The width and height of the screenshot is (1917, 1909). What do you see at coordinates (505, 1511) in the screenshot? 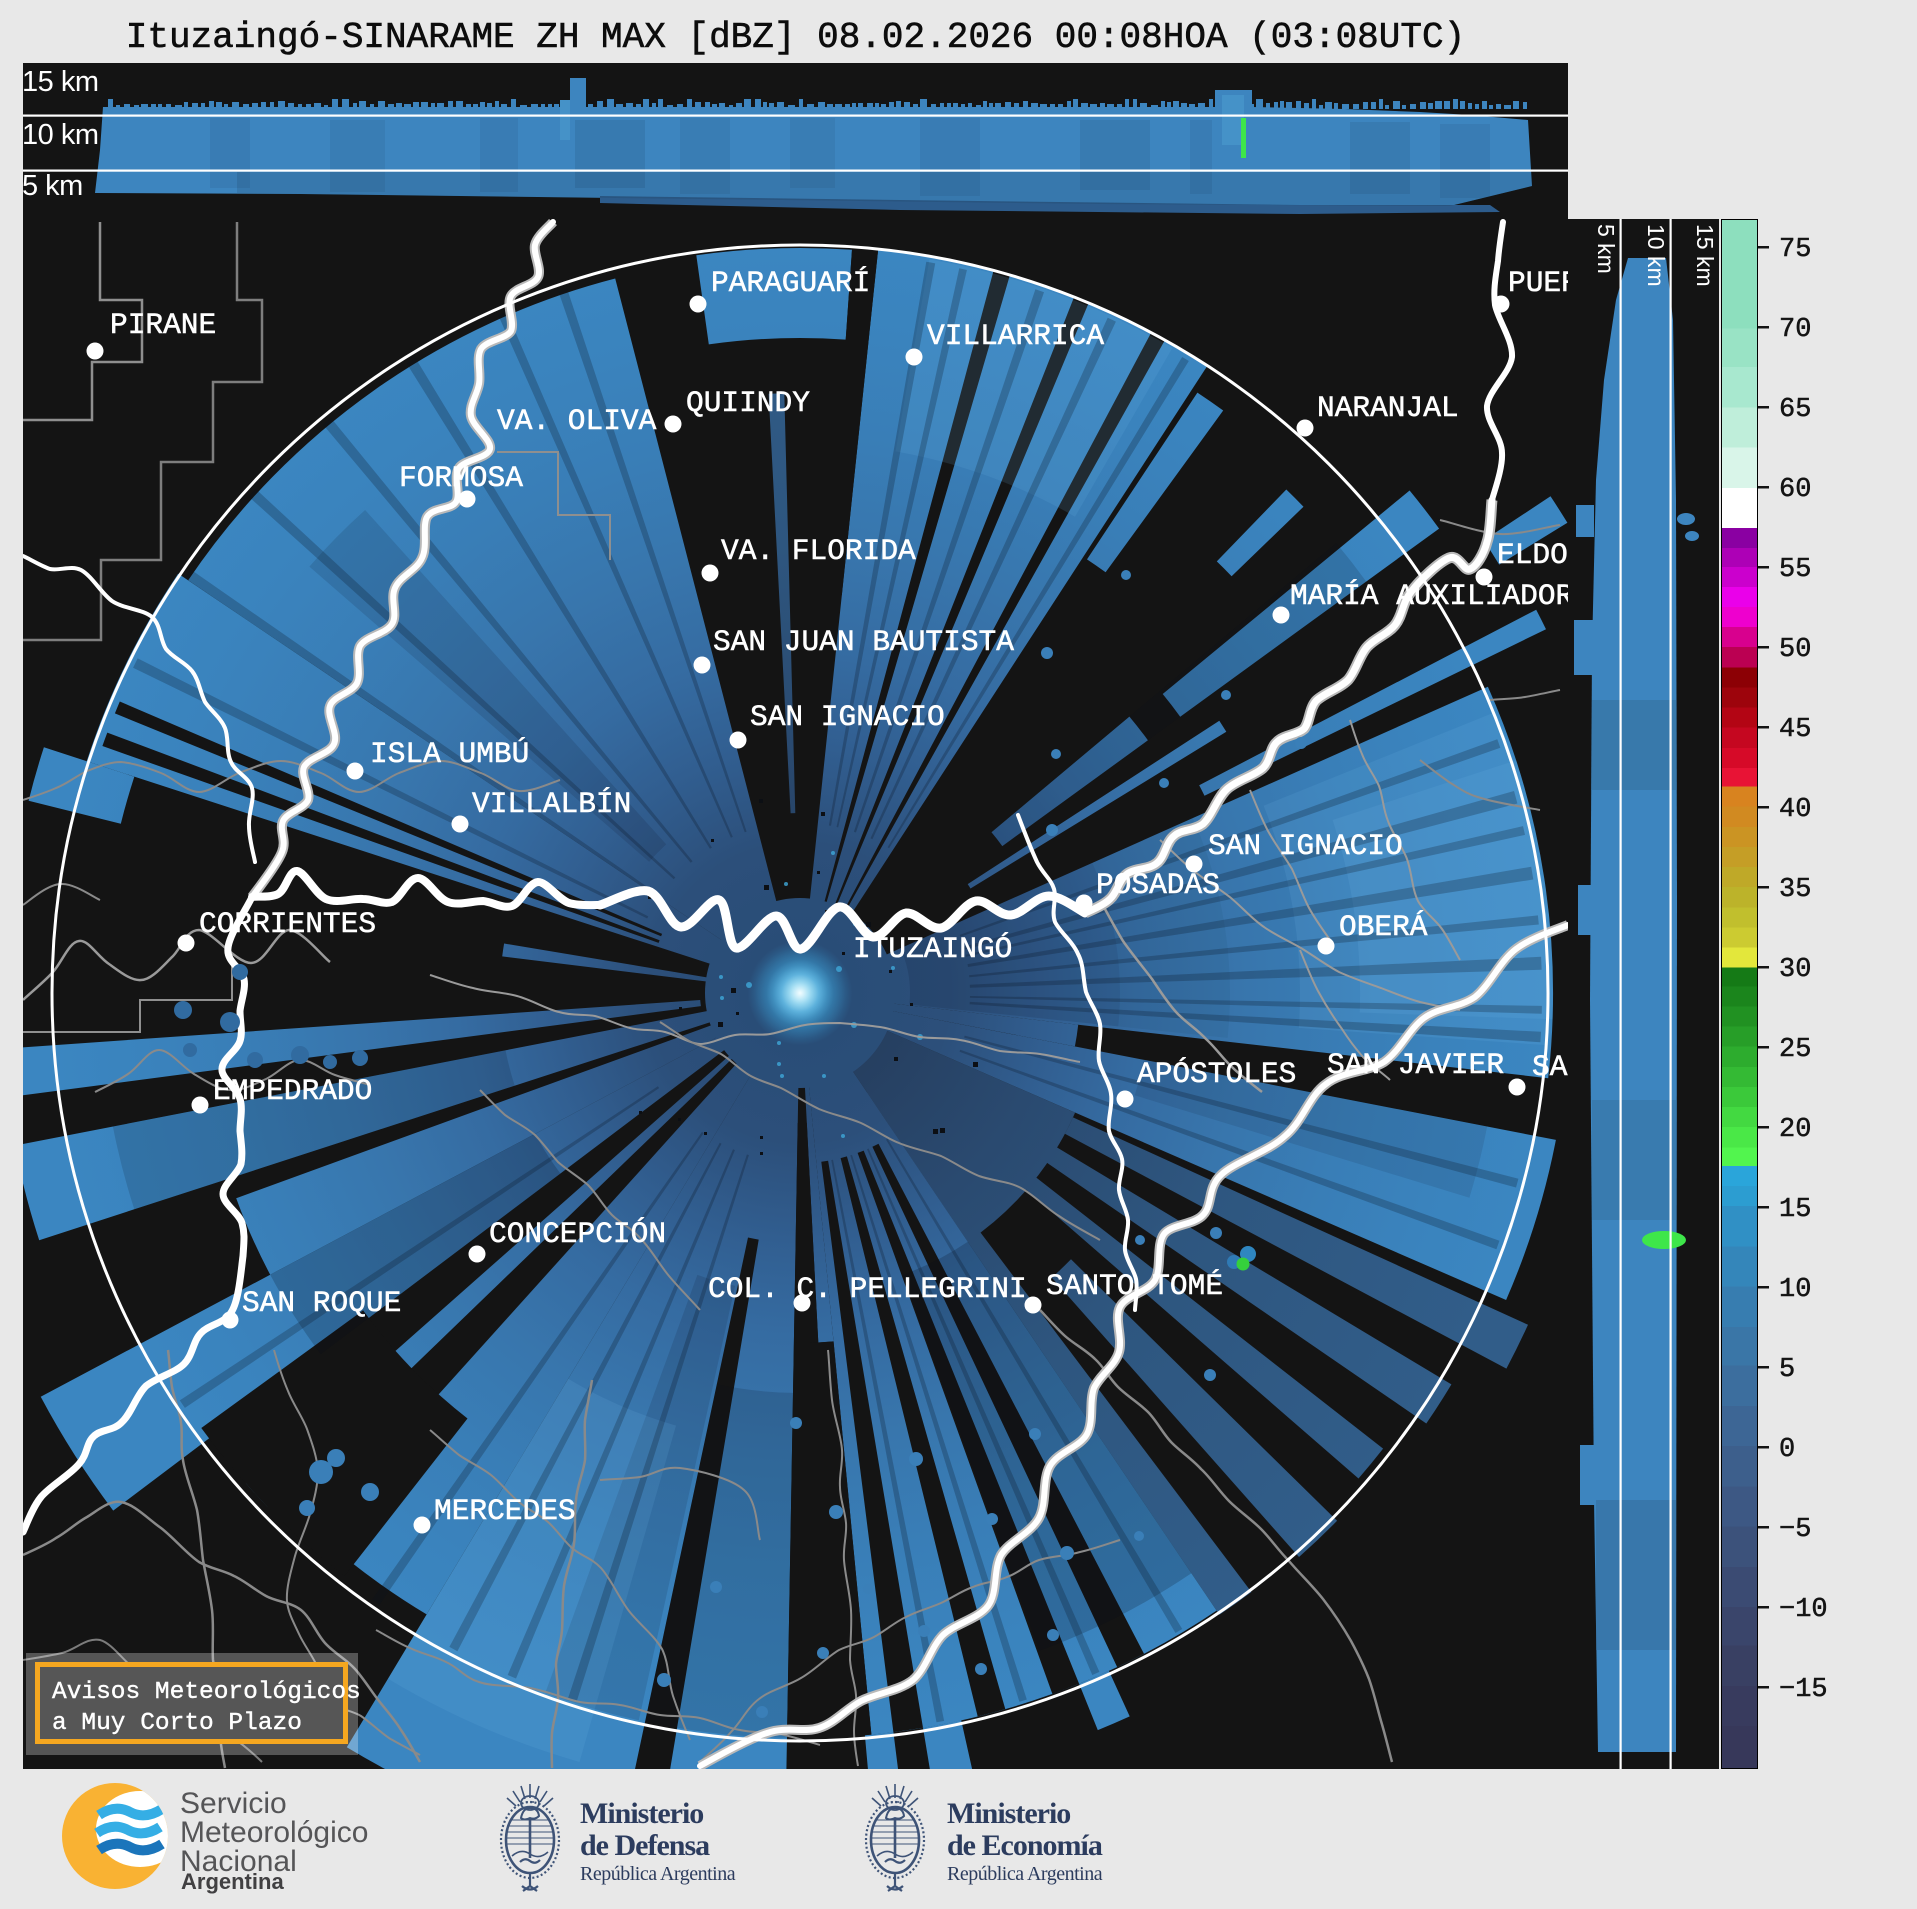
I see `svg-text: MERCEDES` at bounding box center [505, 1511].